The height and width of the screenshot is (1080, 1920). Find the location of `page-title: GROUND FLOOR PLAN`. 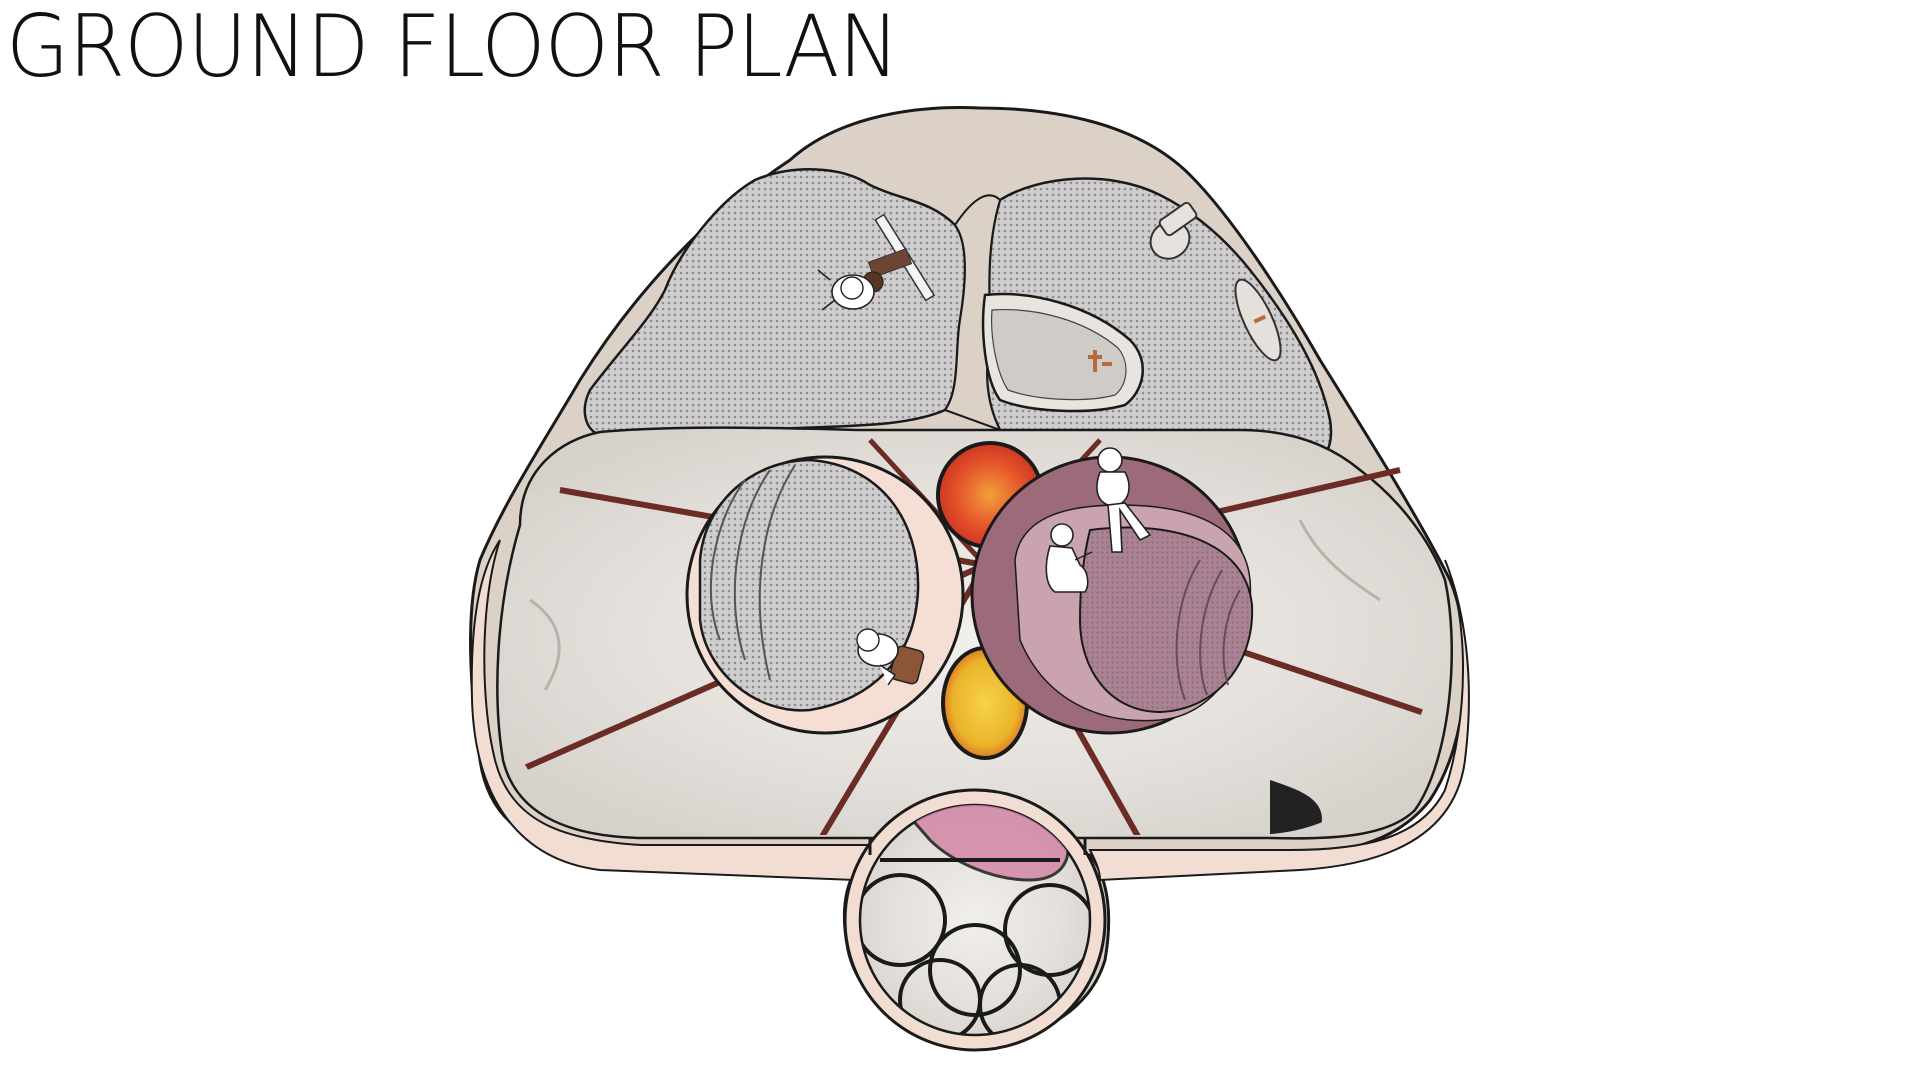

page-title: GROUND FLOOR PLAN is located at coordinates (453, 48).